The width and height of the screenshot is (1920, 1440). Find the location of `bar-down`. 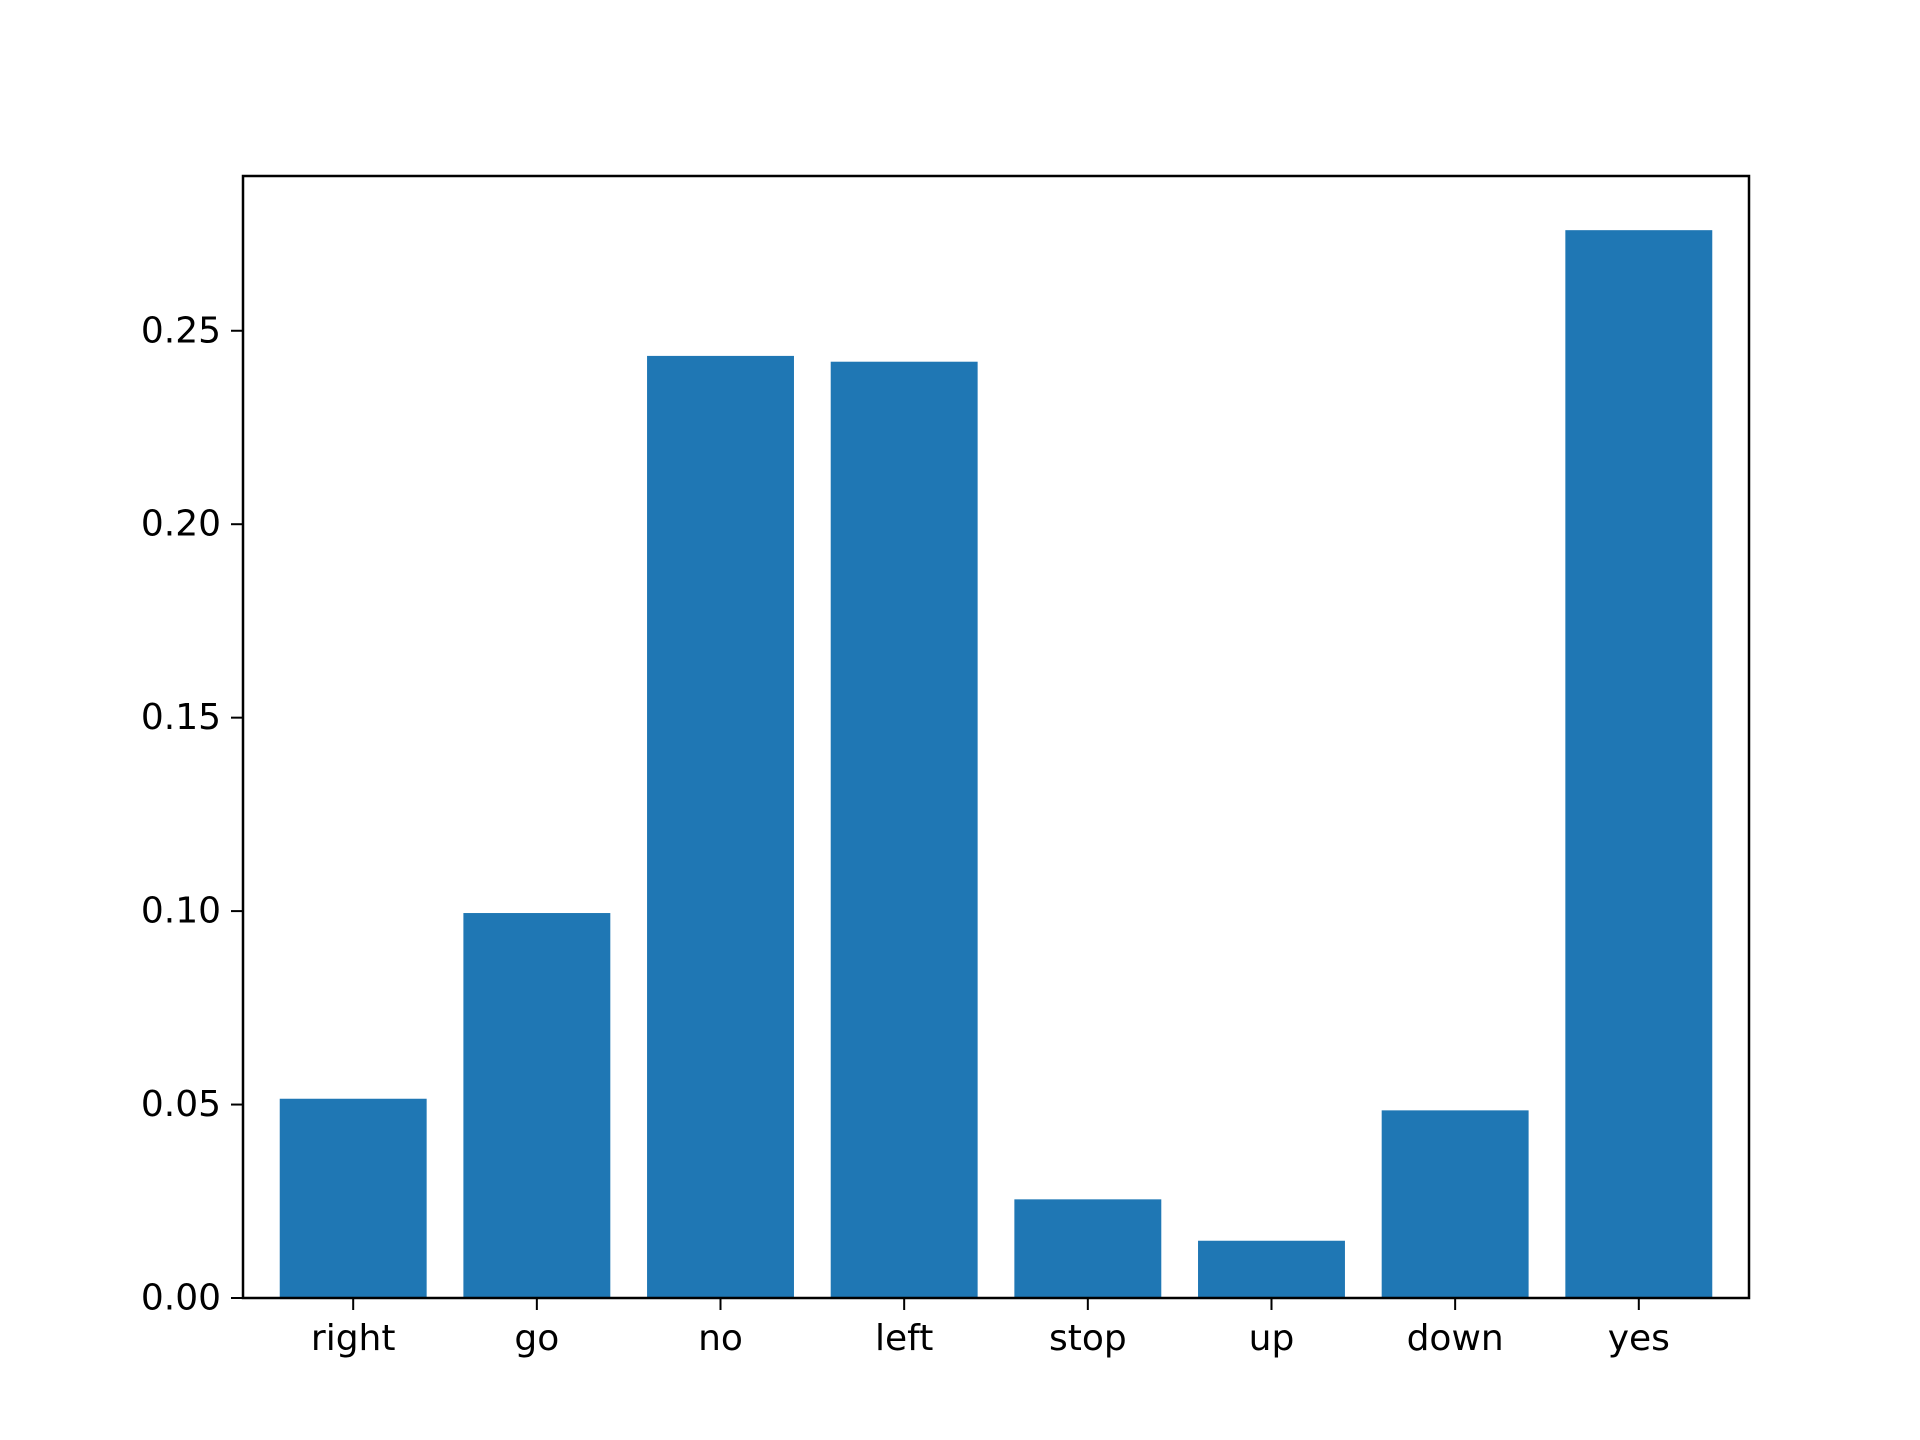

bar-down is located at coordinates (1455, 1204).